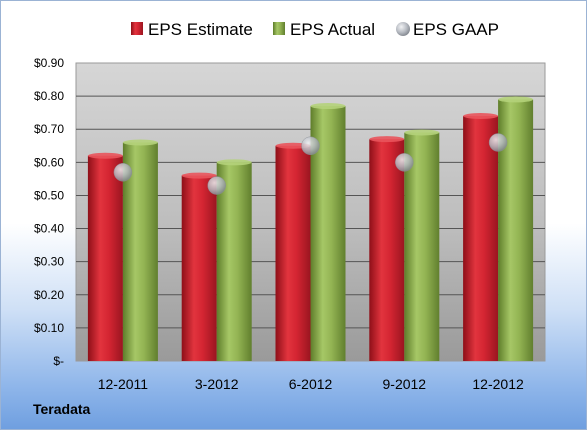  I want to click on y-tick-label: $0.10, so click(49, 328).